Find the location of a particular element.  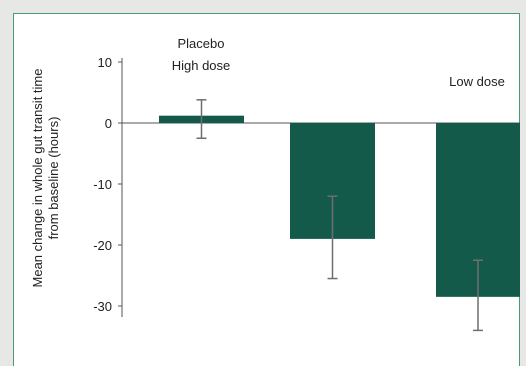

y-tick-label: 10 is located at coordinates (105, 62).